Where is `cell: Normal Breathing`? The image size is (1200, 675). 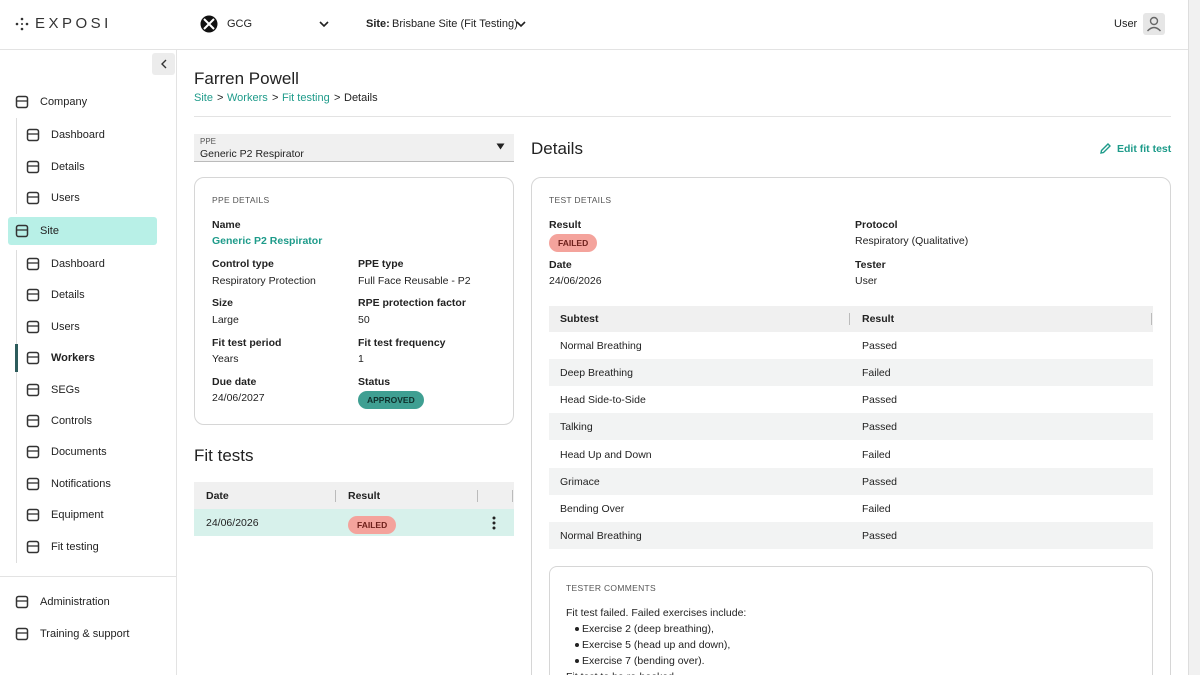 cell: Normal Breathing is located at coordinates (601, 346).